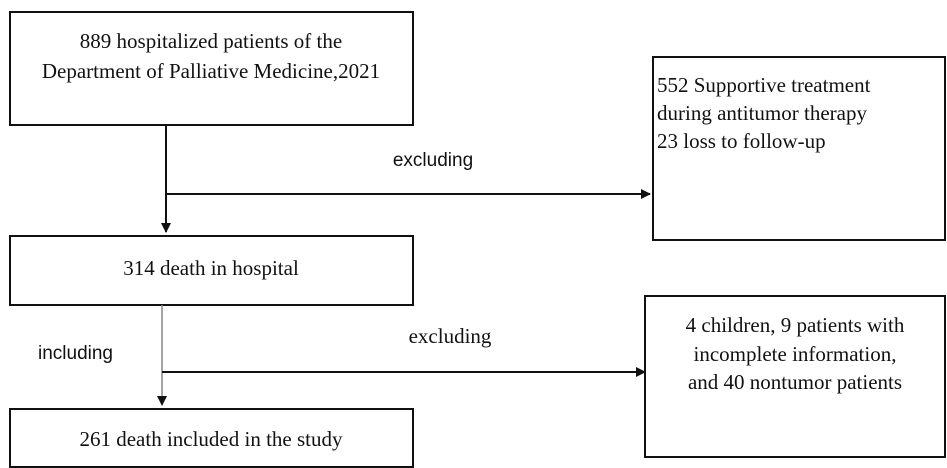  I want to click on box-text: incomplete information,, so click(795, 354).